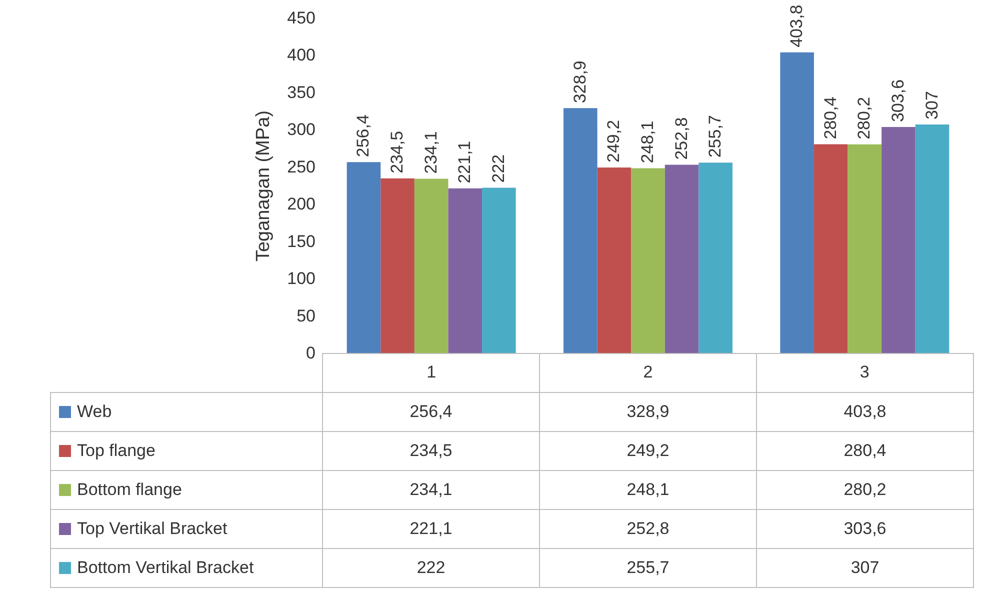  Describe the element at coordinates (301, 92) in the screenshot. I see `y-tick-label: 350` at that location.